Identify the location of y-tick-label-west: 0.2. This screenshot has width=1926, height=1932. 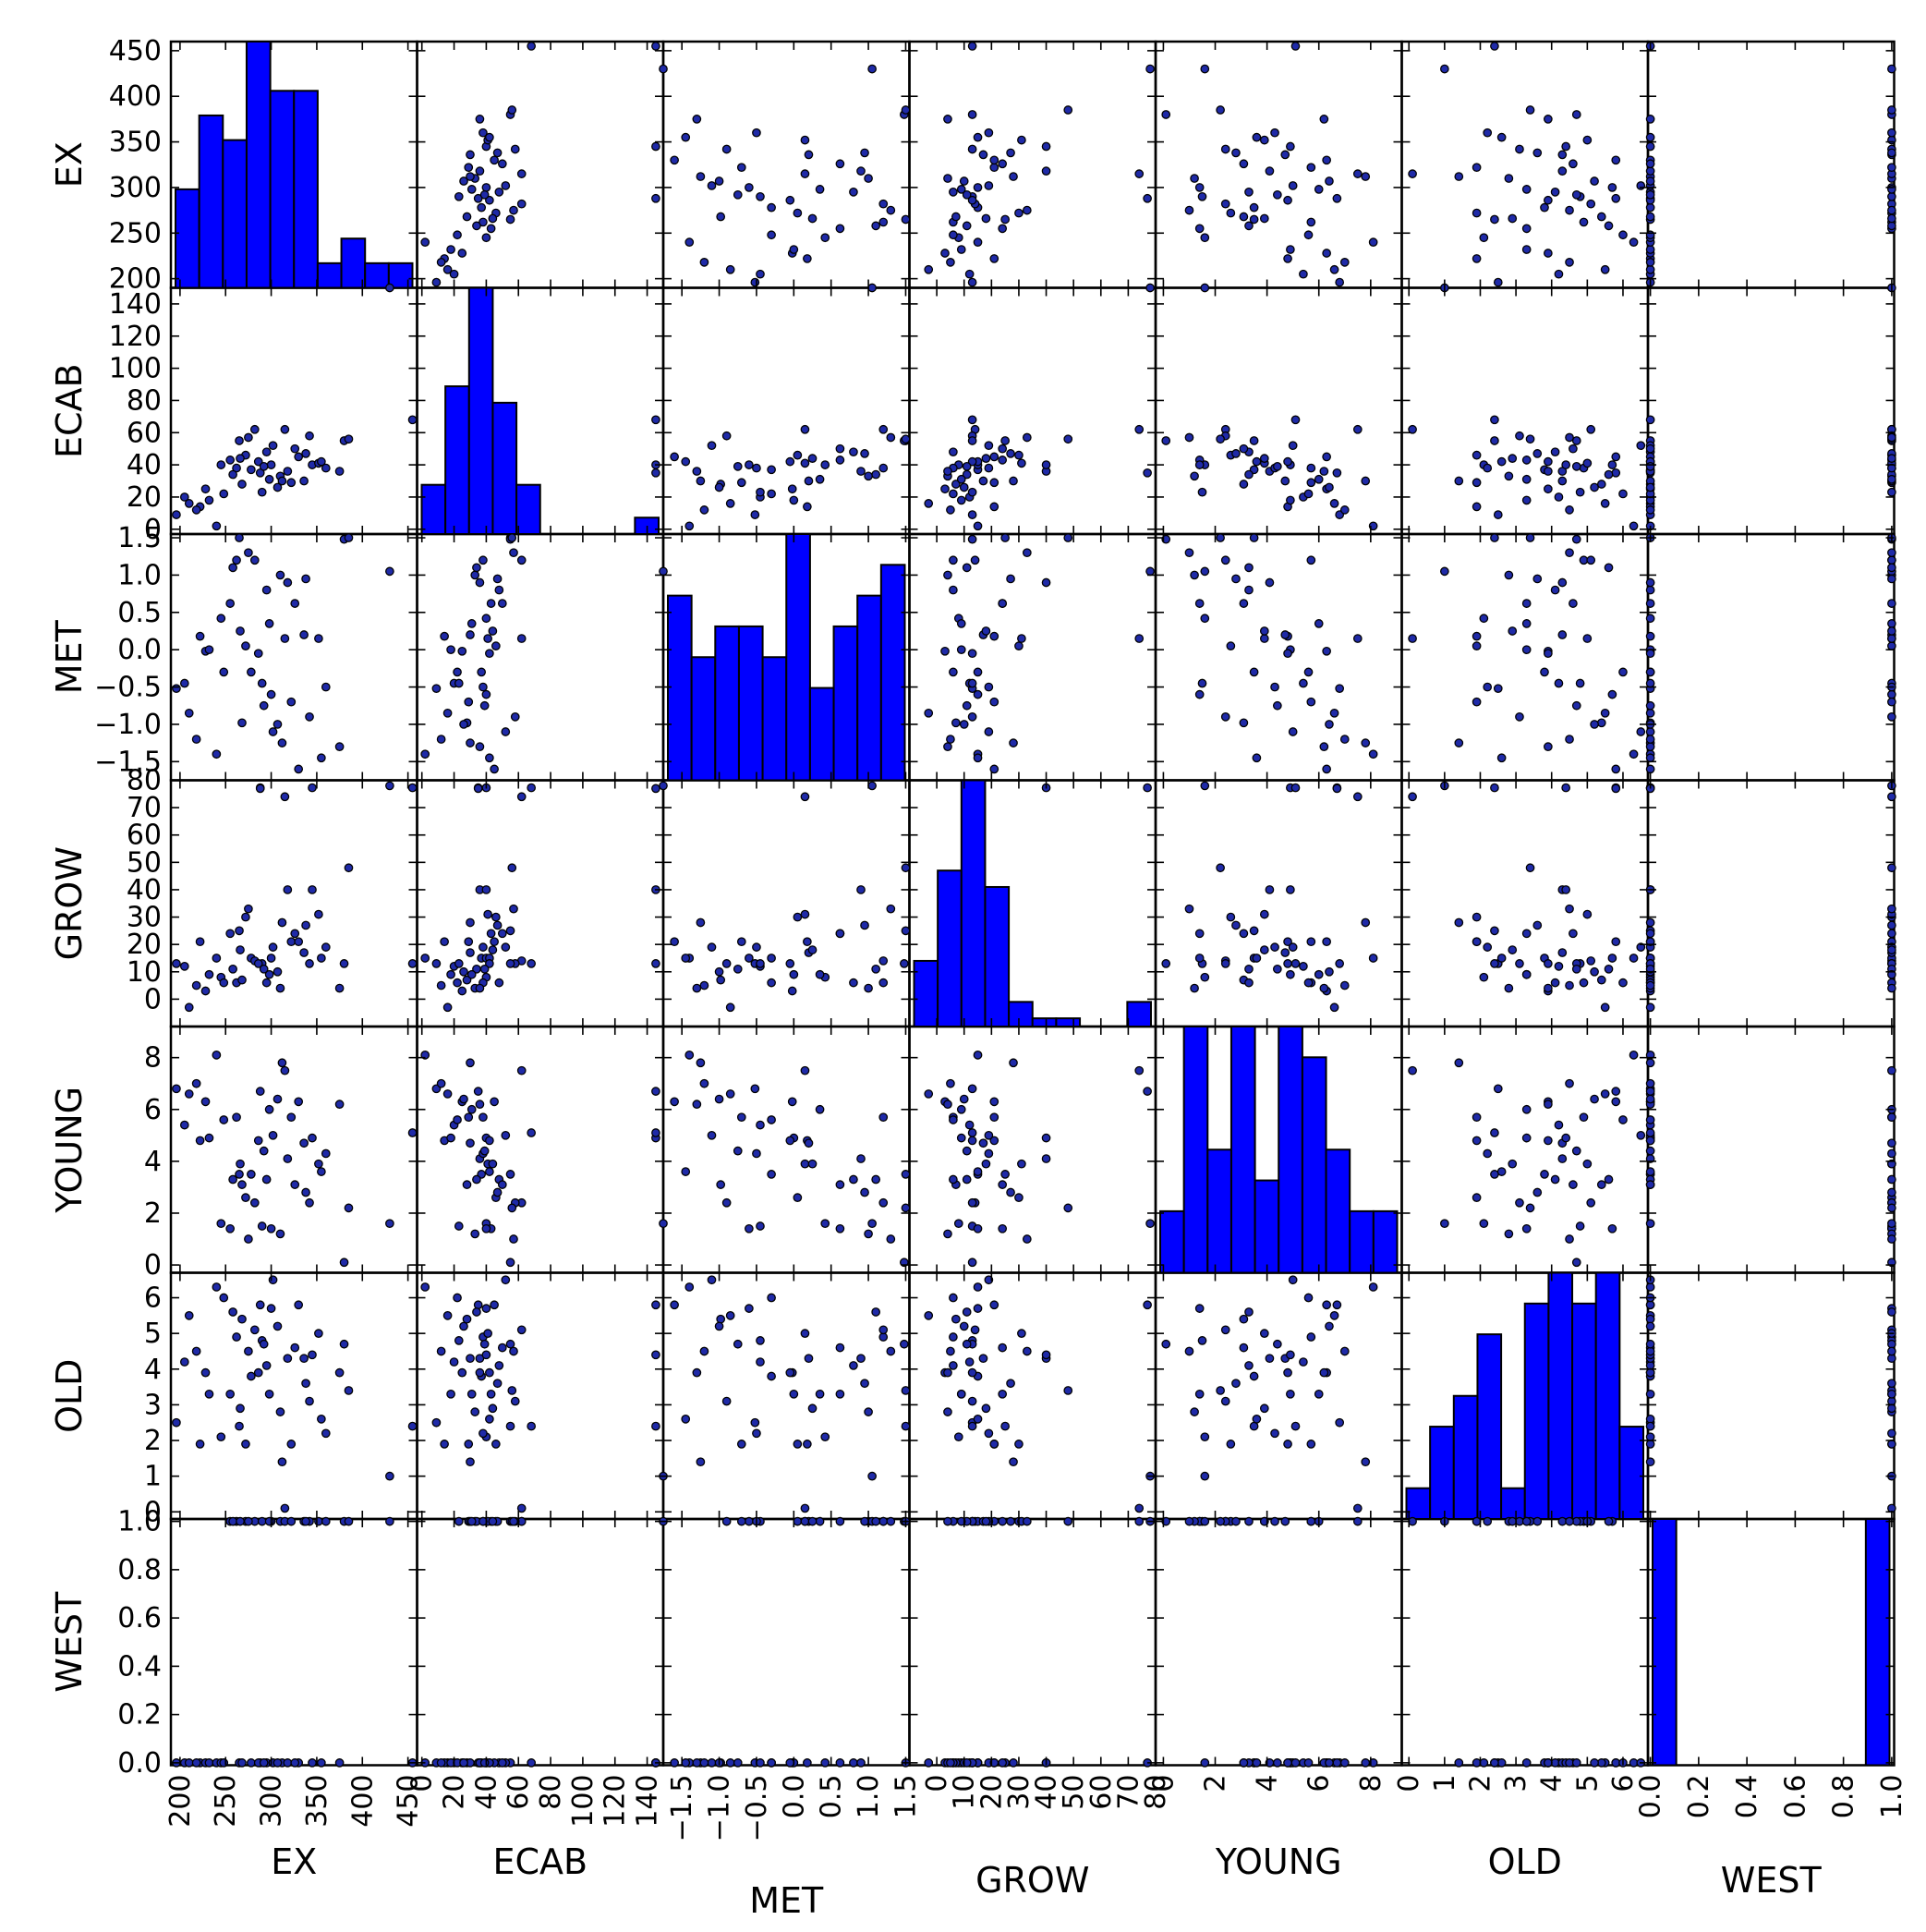
(139, 1715).